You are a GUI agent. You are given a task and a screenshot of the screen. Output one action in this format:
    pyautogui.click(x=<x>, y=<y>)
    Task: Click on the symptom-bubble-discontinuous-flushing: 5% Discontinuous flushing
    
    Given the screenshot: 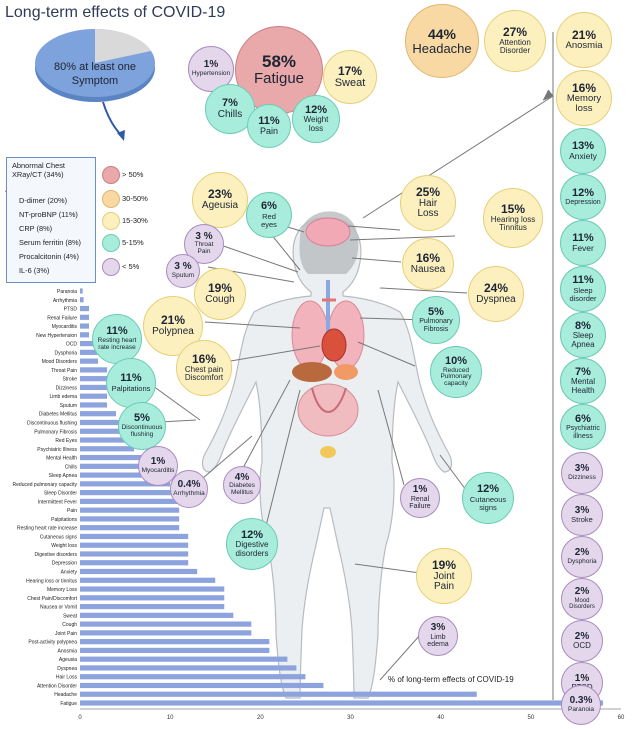 What is the action you would take?
    pyautogui.click(x=142, y=426)
    